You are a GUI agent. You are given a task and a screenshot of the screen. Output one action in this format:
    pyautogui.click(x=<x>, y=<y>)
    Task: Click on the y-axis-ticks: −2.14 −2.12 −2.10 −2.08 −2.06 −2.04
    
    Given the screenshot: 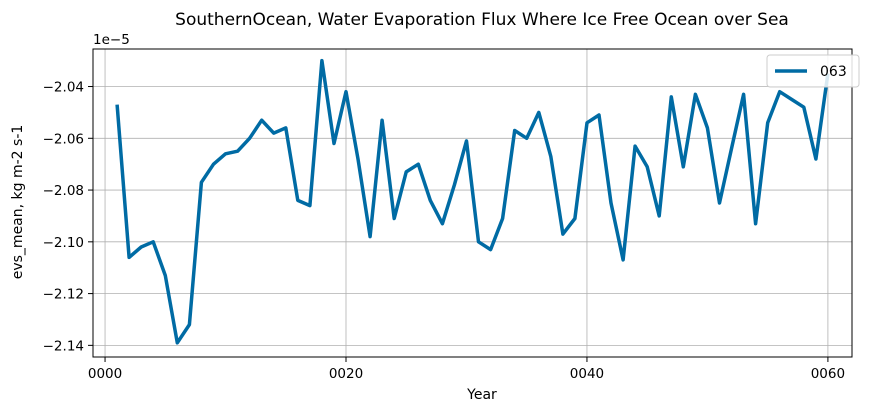 What is the action you would take?
    pyautogui.click(x=68, y=217)
    